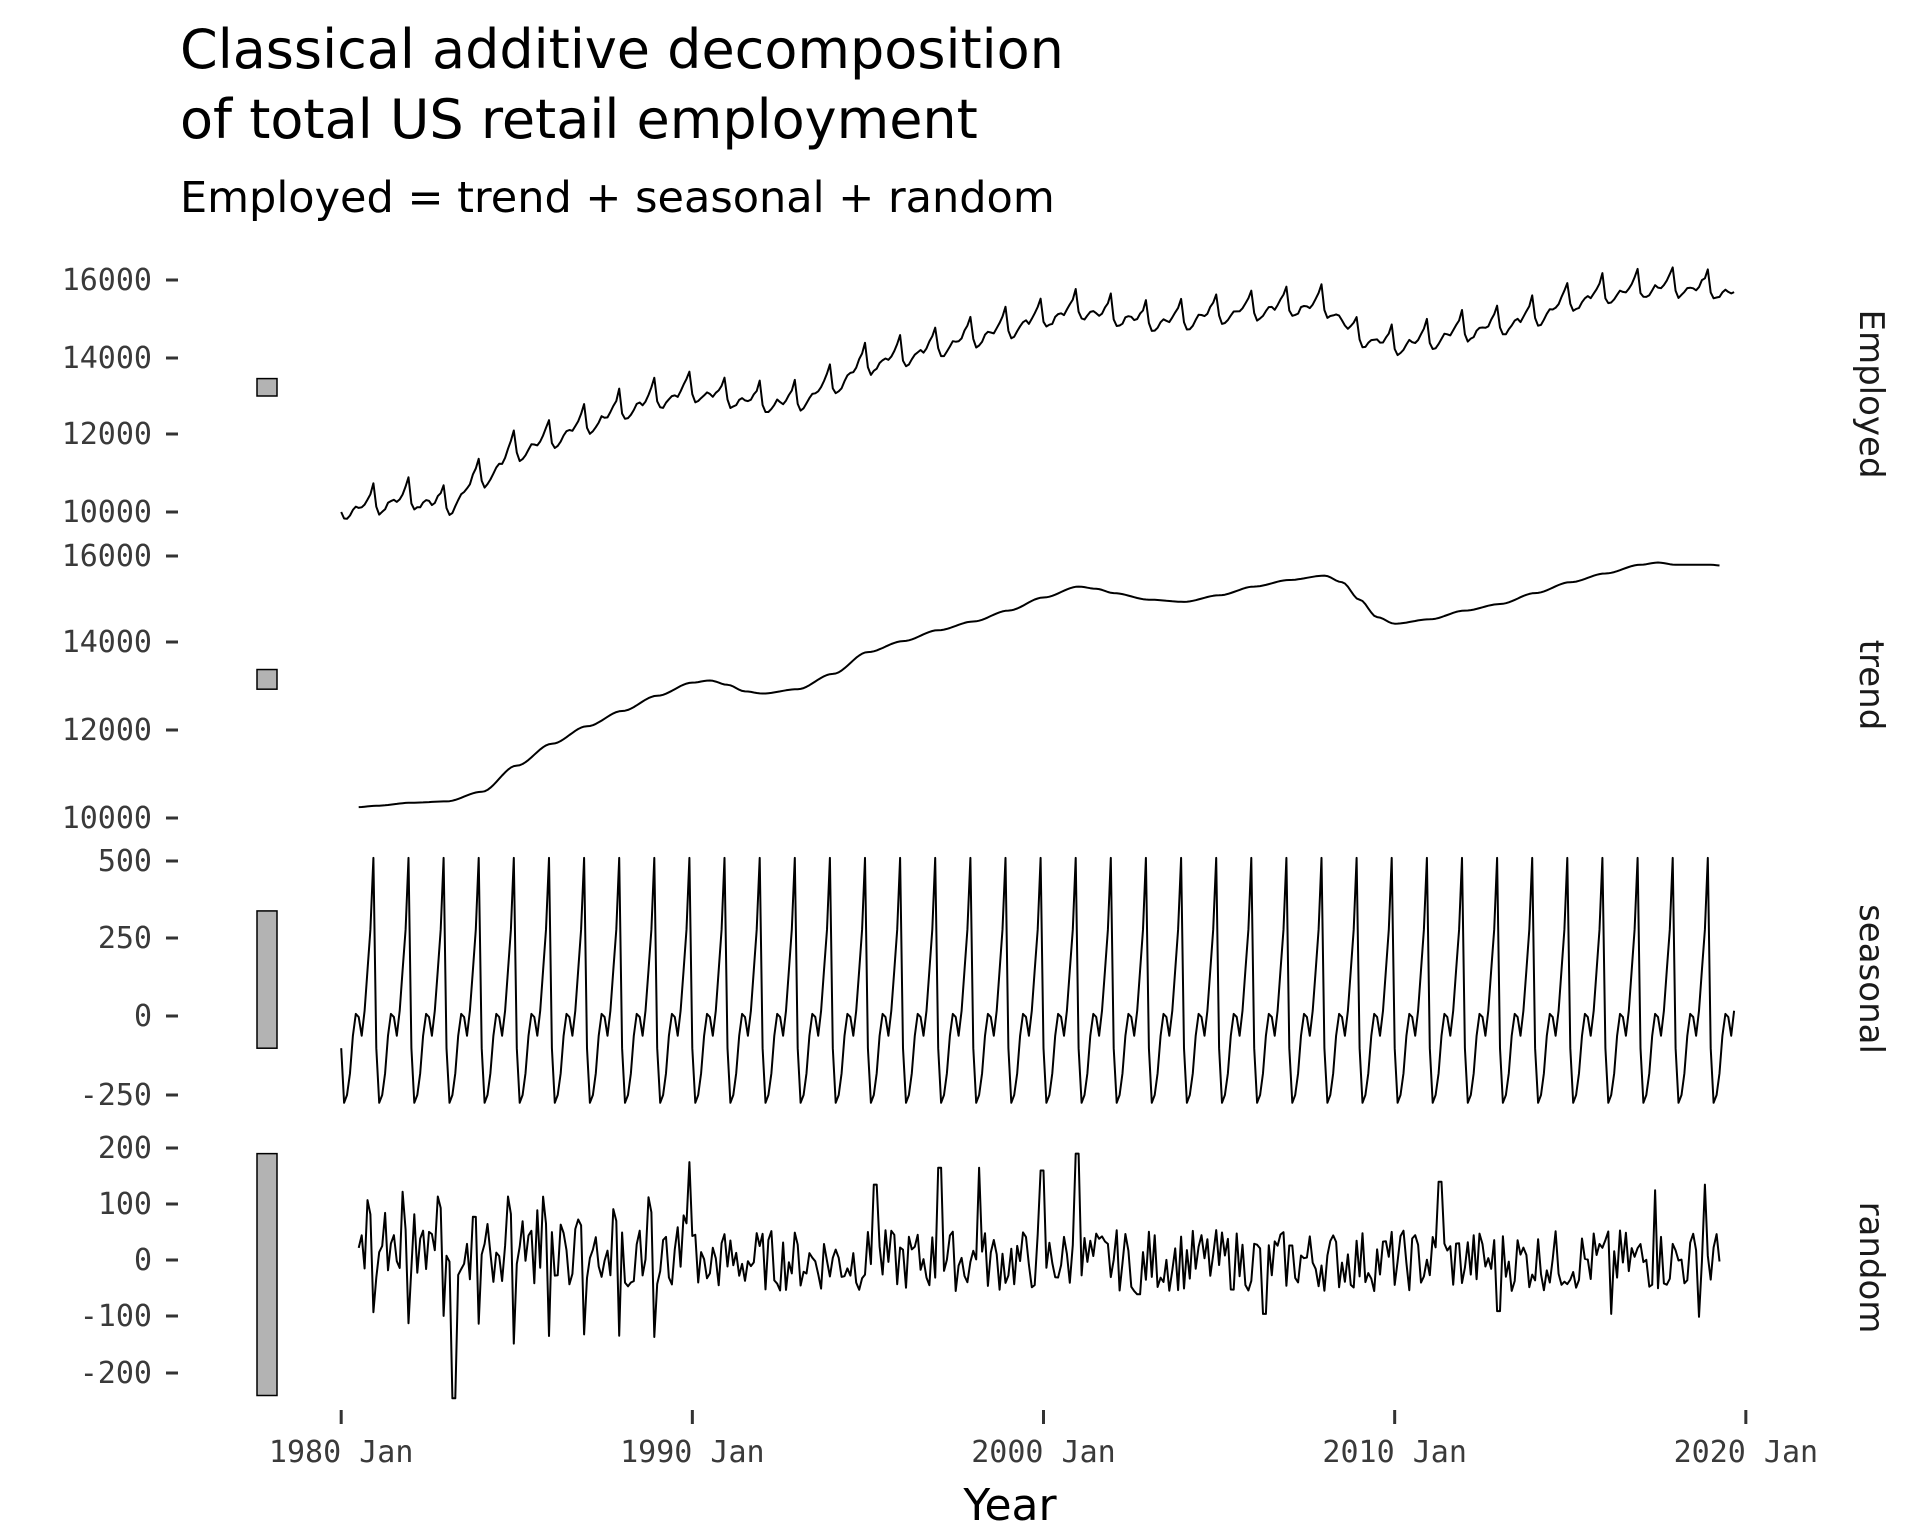 The width and height of the screenshot is (1920, 1536). What do you see at coordinates (1039, 1276) in the screenshot?
I see `series-line-random` at bounding box center [1039, 1276].